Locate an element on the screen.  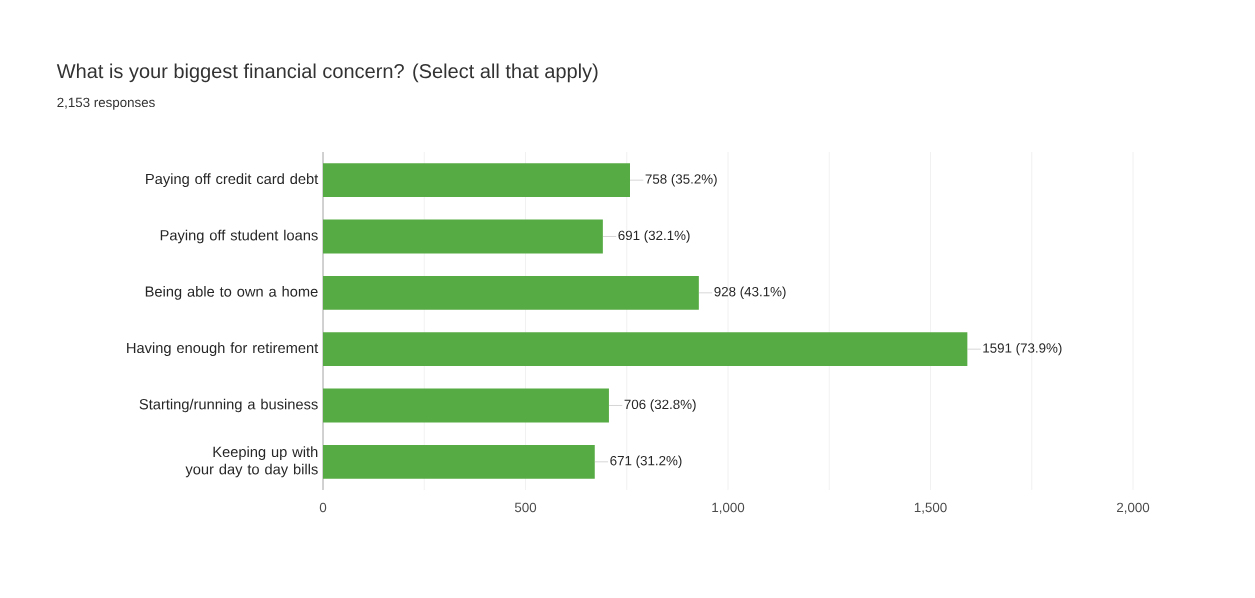
data-label: 691 (32.1%) is located at coordinates (654, 236).